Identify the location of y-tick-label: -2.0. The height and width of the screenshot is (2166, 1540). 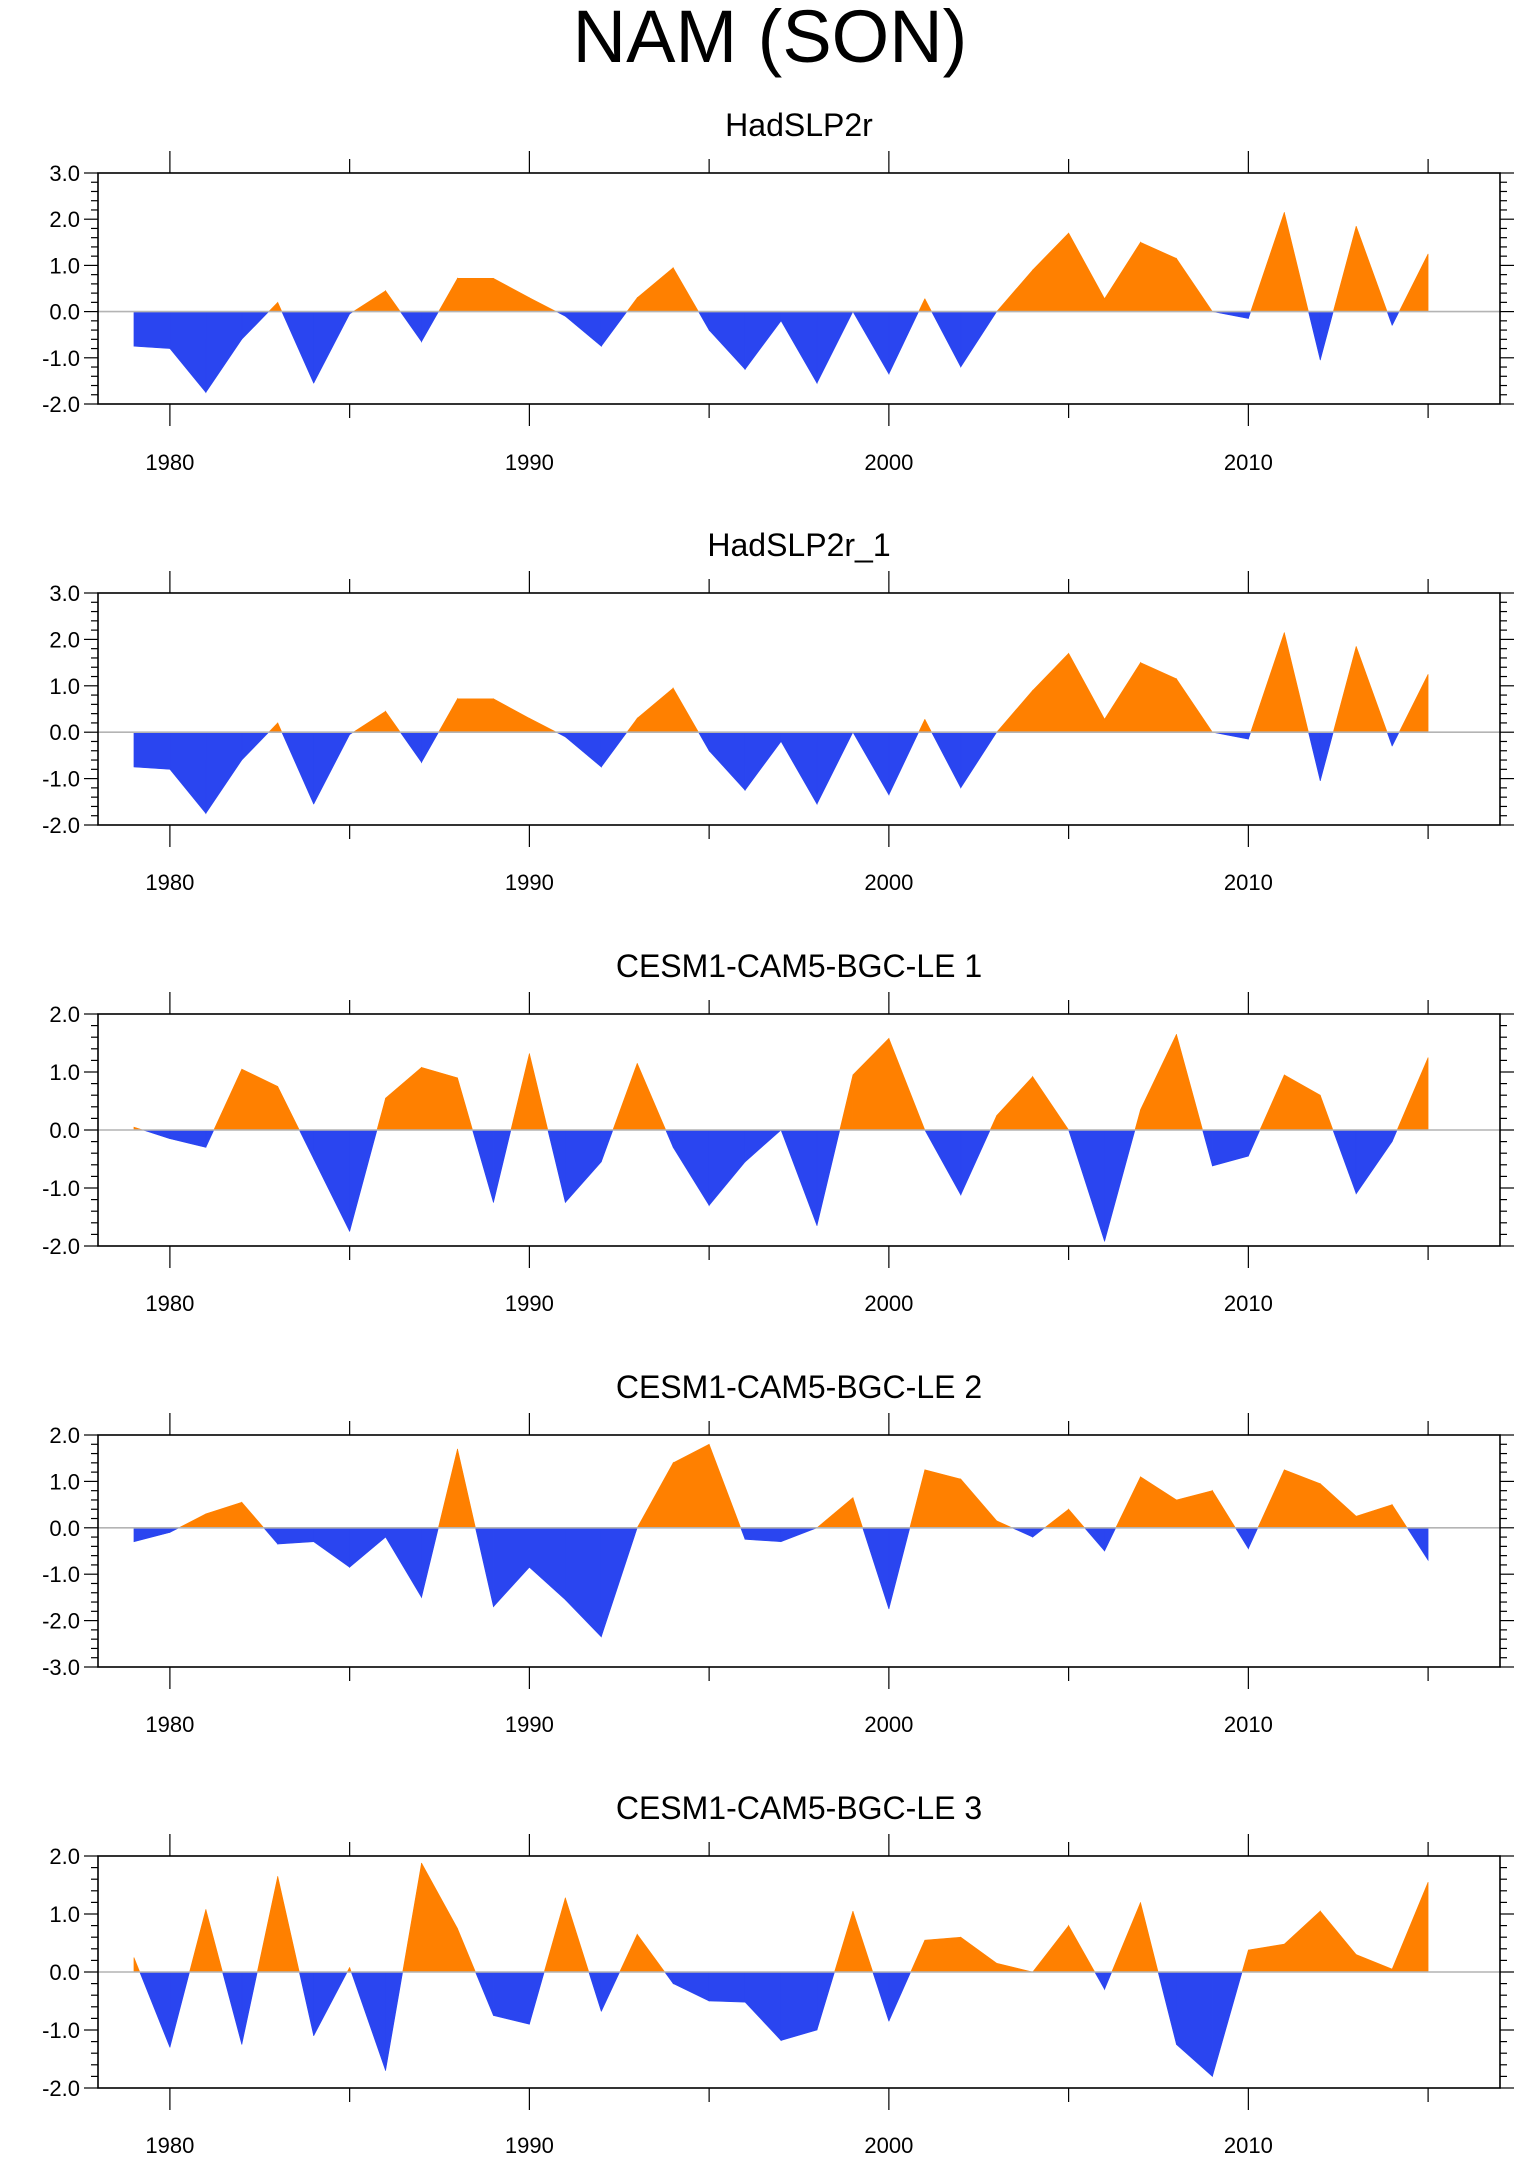
(61, 1621).